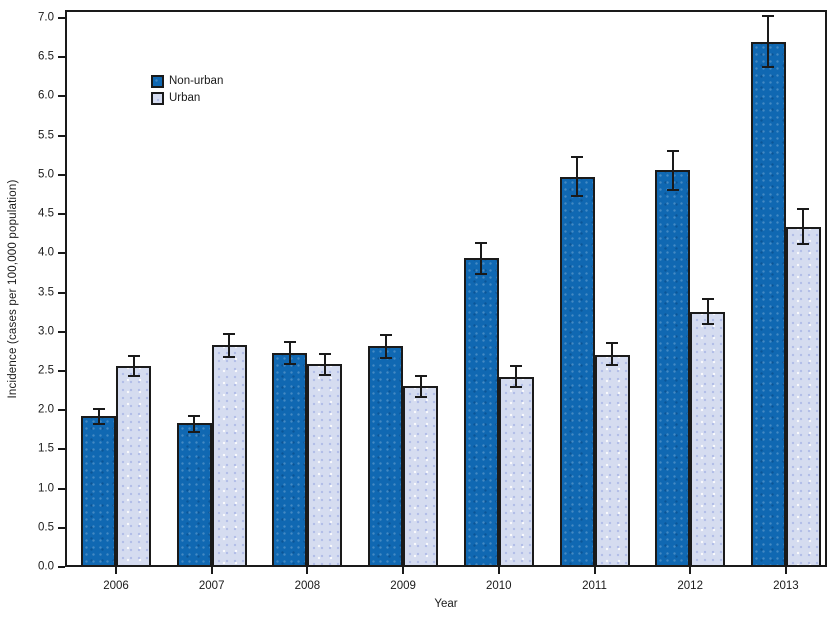  What do you see at coordinates (116, 585) in the screenshot?
I see `x-tick-label: 2006` at bounding box center [116, 585].